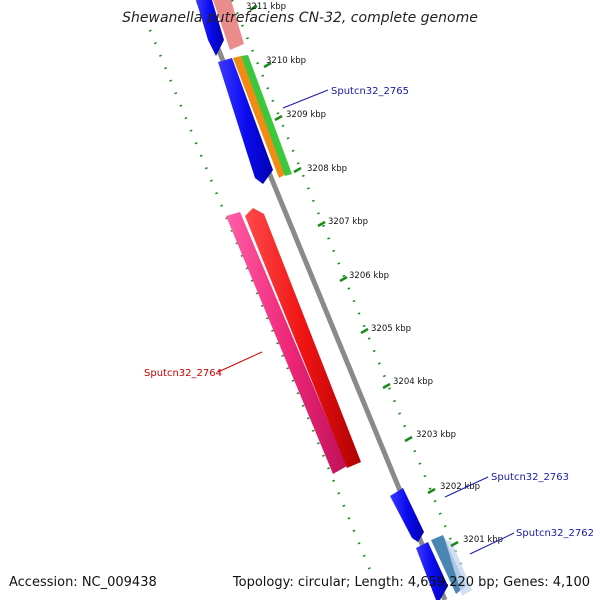  Describe the element at coordinates (413, 382) in the screenshot. I see `tick-label: 3204 kbp` at that location.